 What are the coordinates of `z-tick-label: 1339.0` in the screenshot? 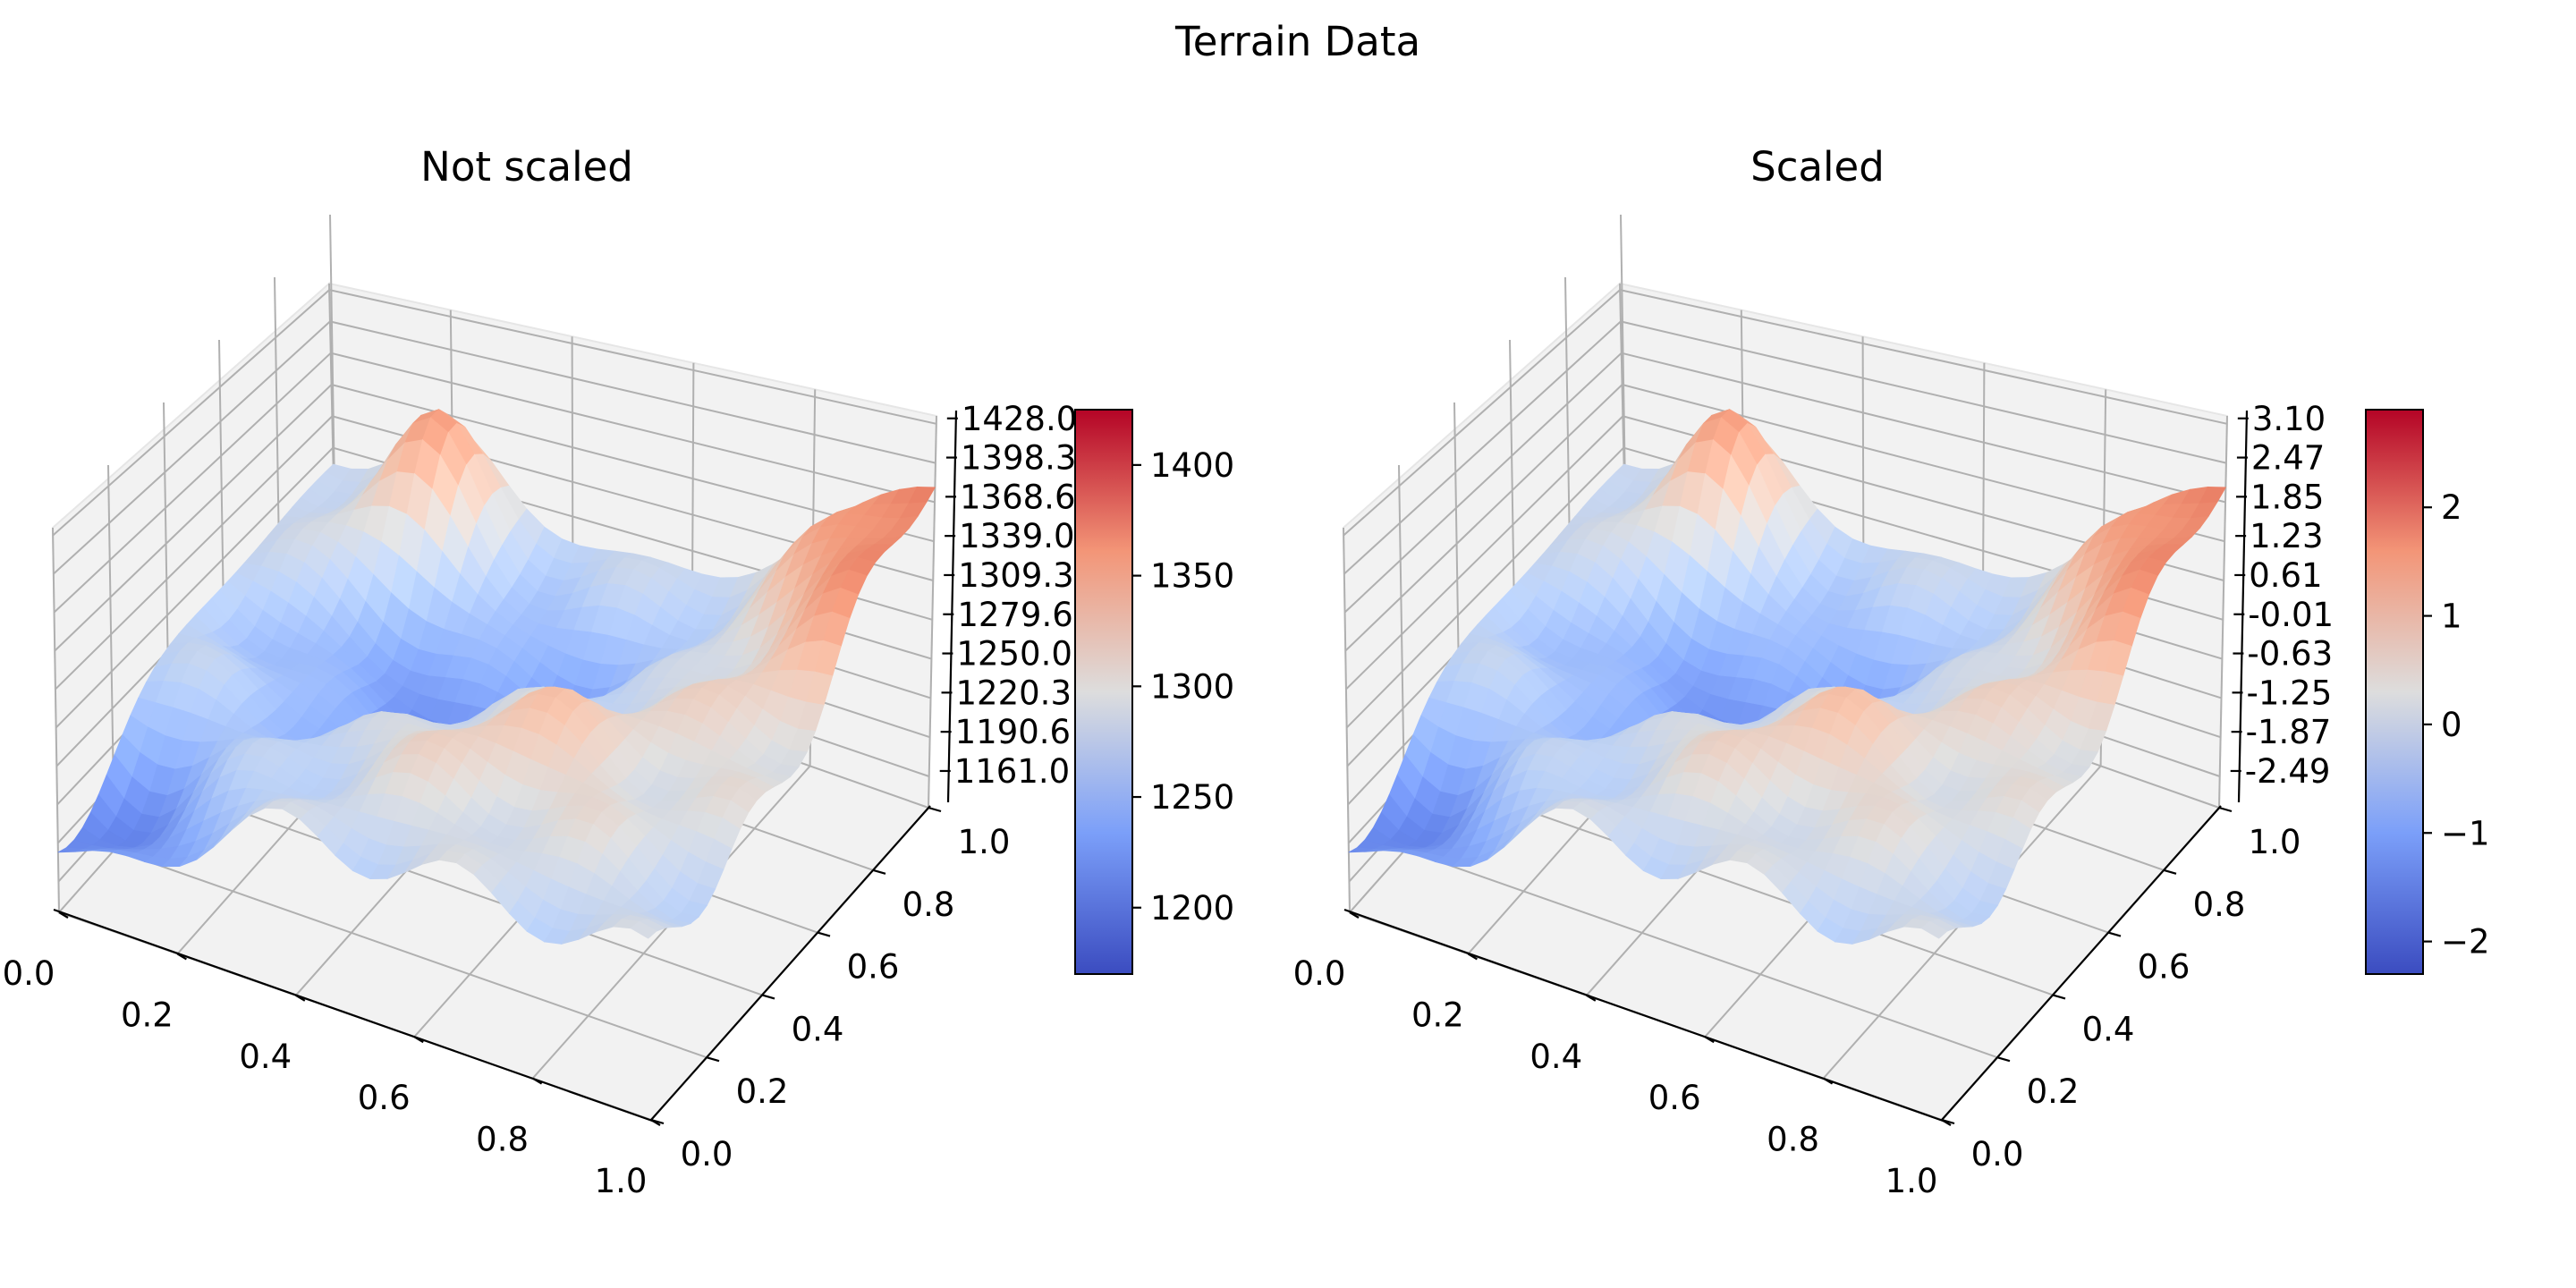 It's located at (1016, 536).